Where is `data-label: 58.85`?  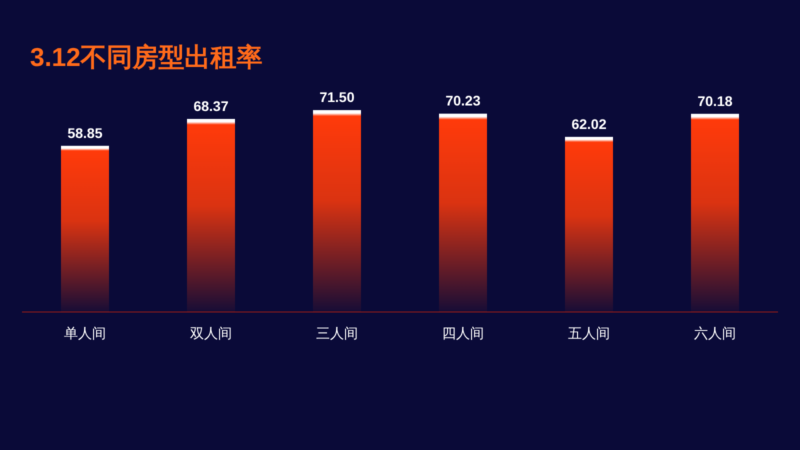
data-label: 58.85 is located at coordinates (85, 132).